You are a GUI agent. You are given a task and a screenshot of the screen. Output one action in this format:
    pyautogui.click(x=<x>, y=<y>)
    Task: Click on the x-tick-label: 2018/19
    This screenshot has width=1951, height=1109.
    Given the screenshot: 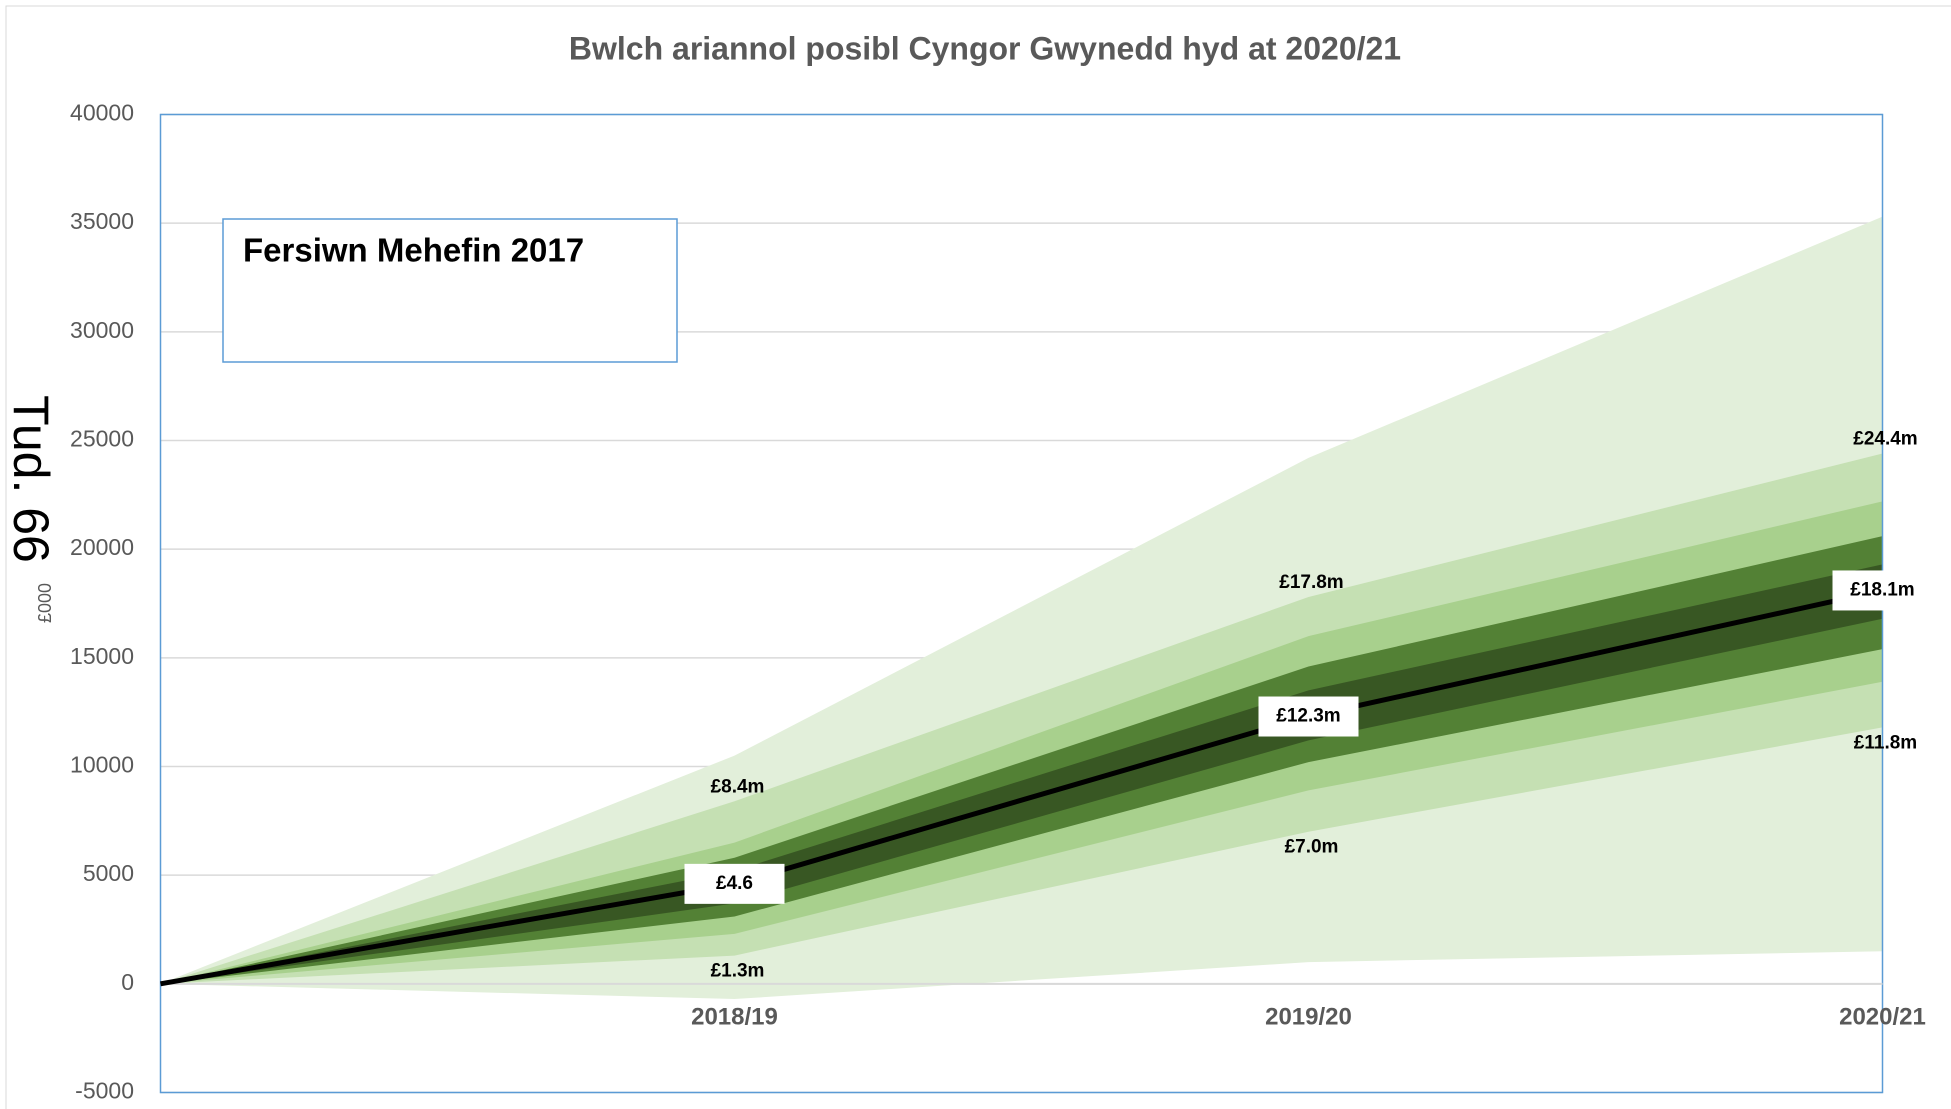 What is the action you would take?
    pyautogui.click(x=734, y=1016)
    